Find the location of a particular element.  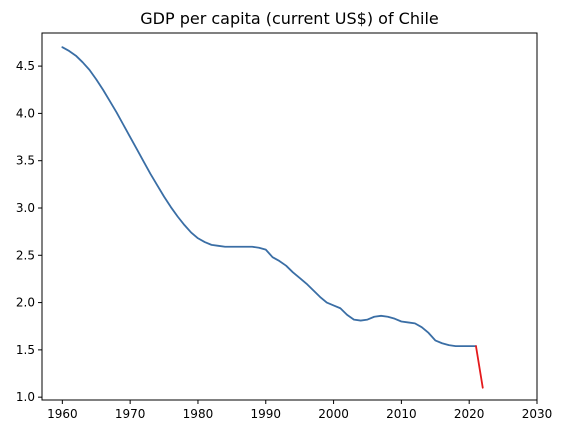

chart-title: GDP per capita (current US$) of Chile is located at coordinates (289, 18).